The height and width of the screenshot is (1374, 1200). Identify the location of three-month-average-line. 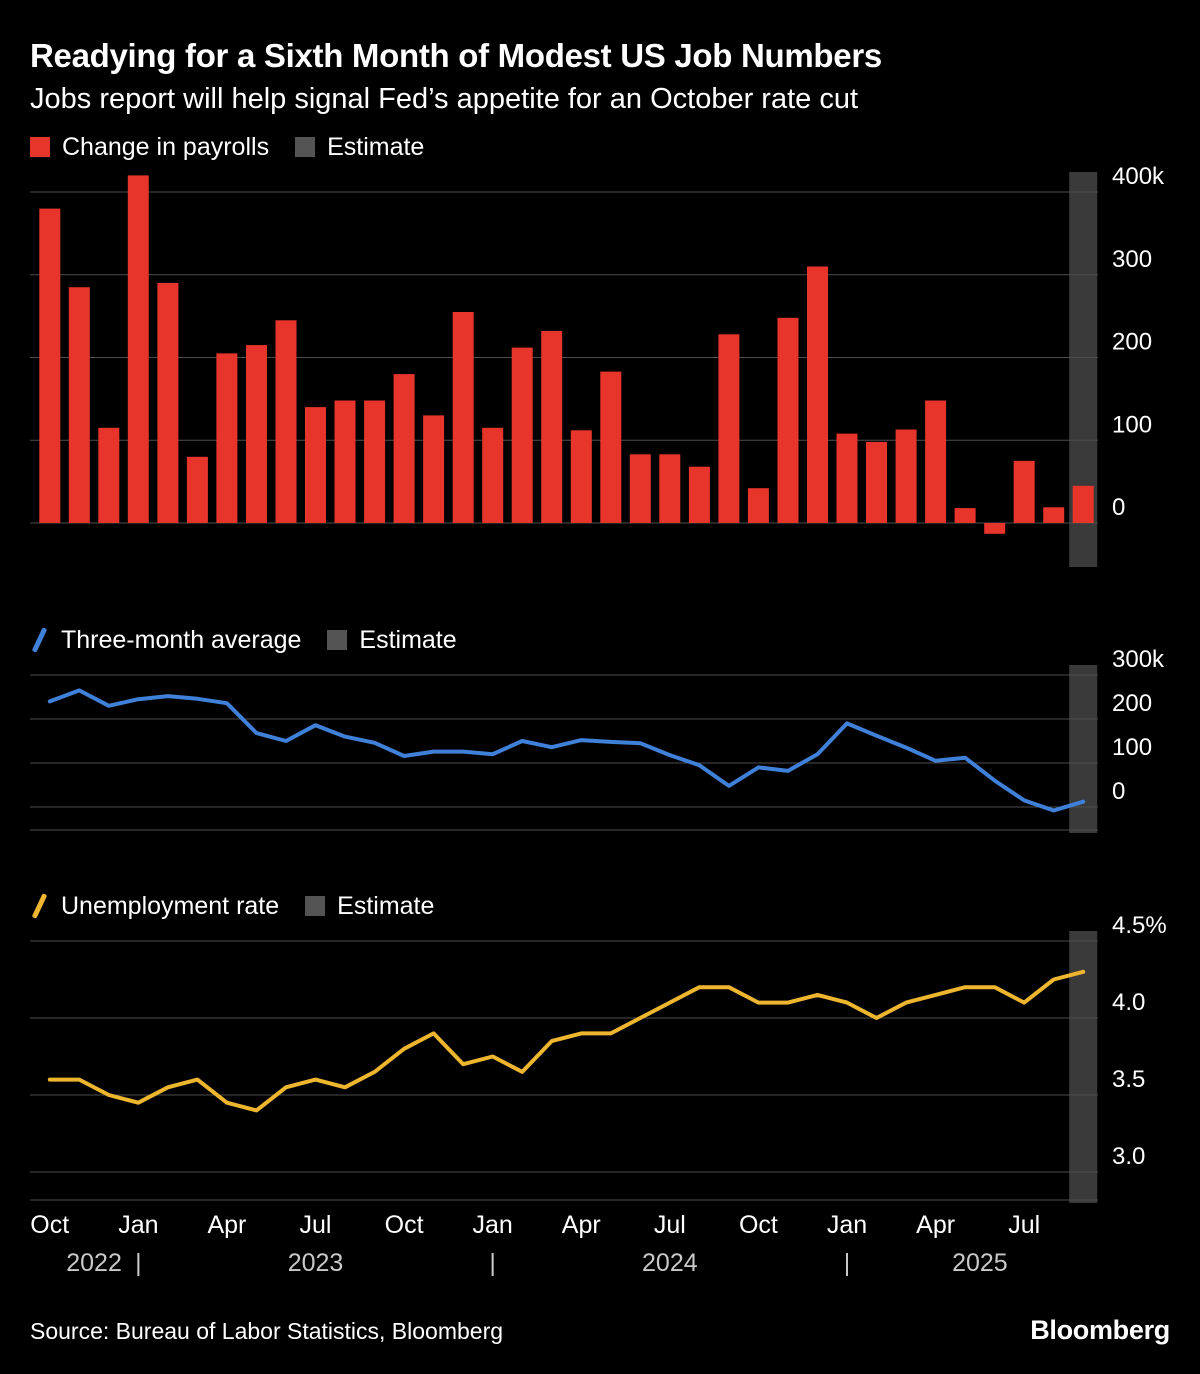
(566, 750).